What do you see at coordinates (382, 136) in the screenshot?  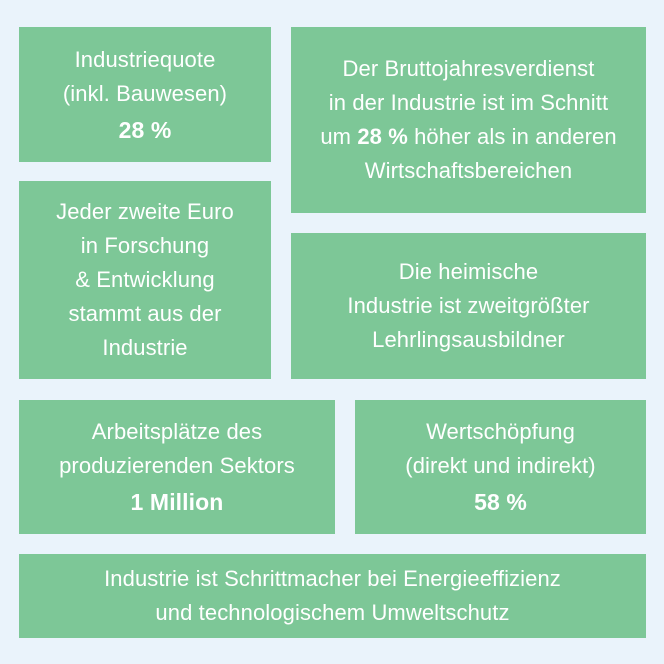 I see `bruttojahresverdienst-value: 28 %` at bounding box center [382, 136].